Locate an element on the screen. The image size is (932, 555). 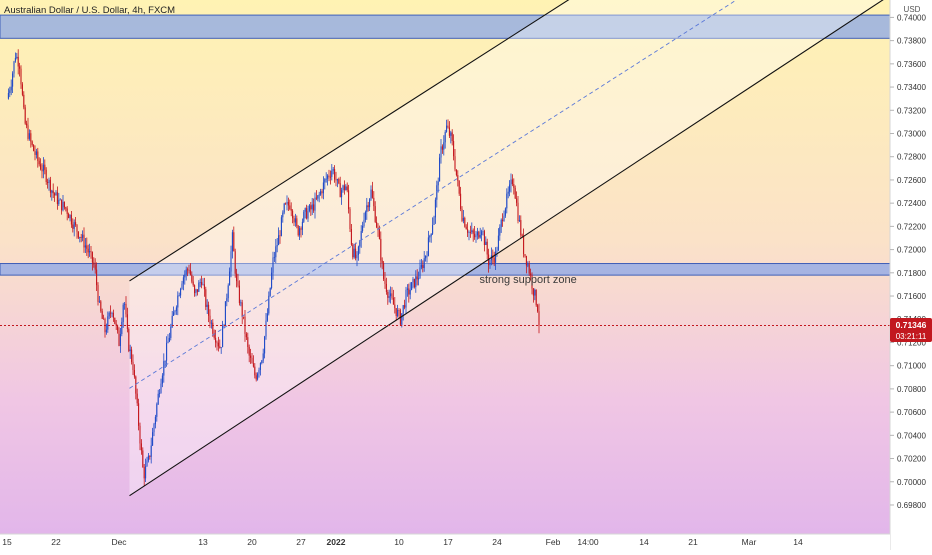
x-tick-label: 13 is located at coordinates (203, 542).